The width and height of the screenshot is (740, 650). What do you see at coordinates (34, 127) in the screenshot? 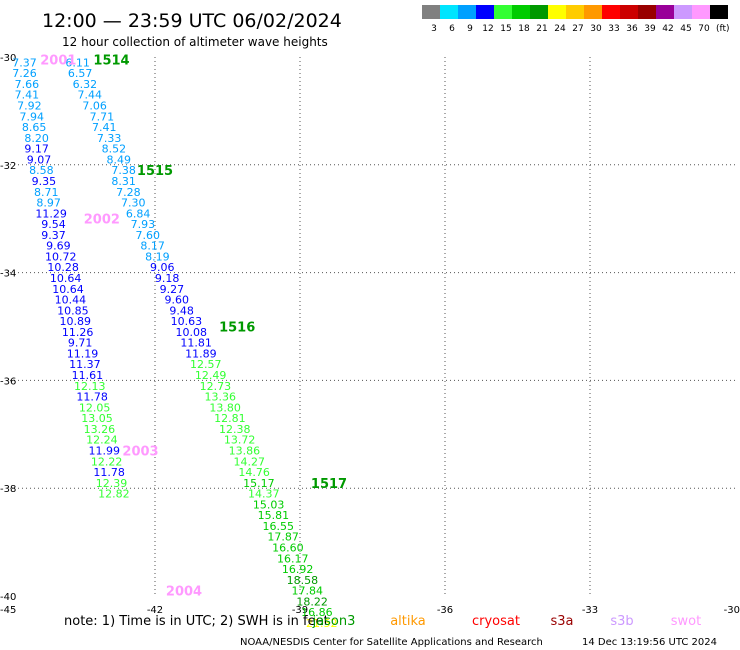
I see `wave-height-value: 8.65` at bounding box center [34, 127].